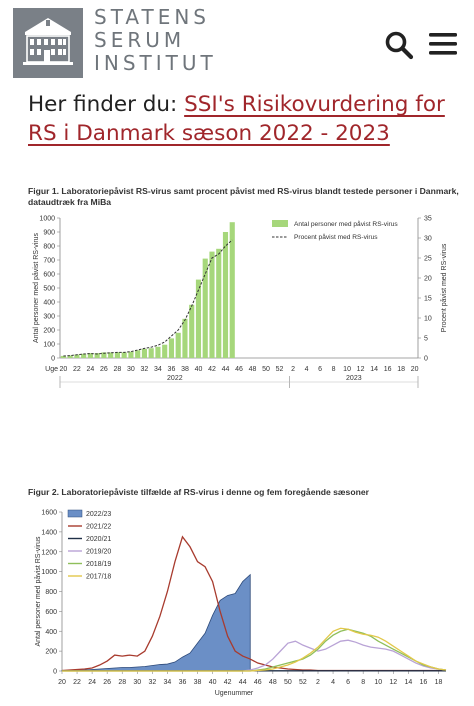 The height and width of the screenshot is (706, 474). Describe the element at coordinates (49, 317) in the screenshot. I see `y-tick-label: 300` at that location.